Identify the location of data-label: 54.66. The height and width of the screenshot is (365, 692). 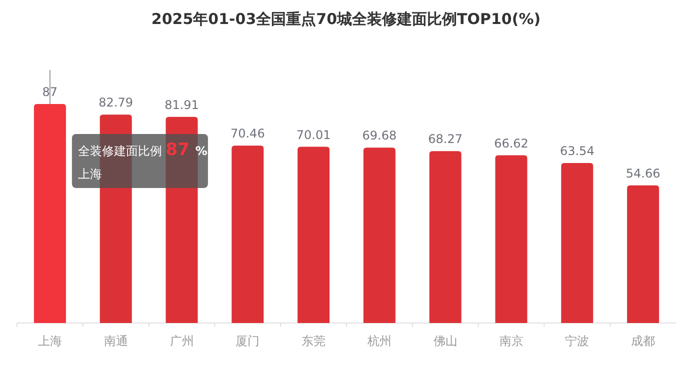
(643, 173).